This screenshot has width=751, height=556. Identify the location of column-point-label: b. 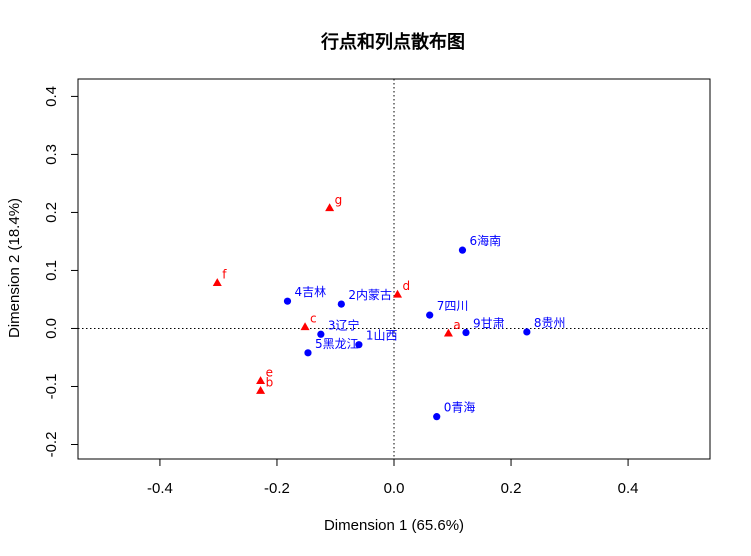
(270, 383).